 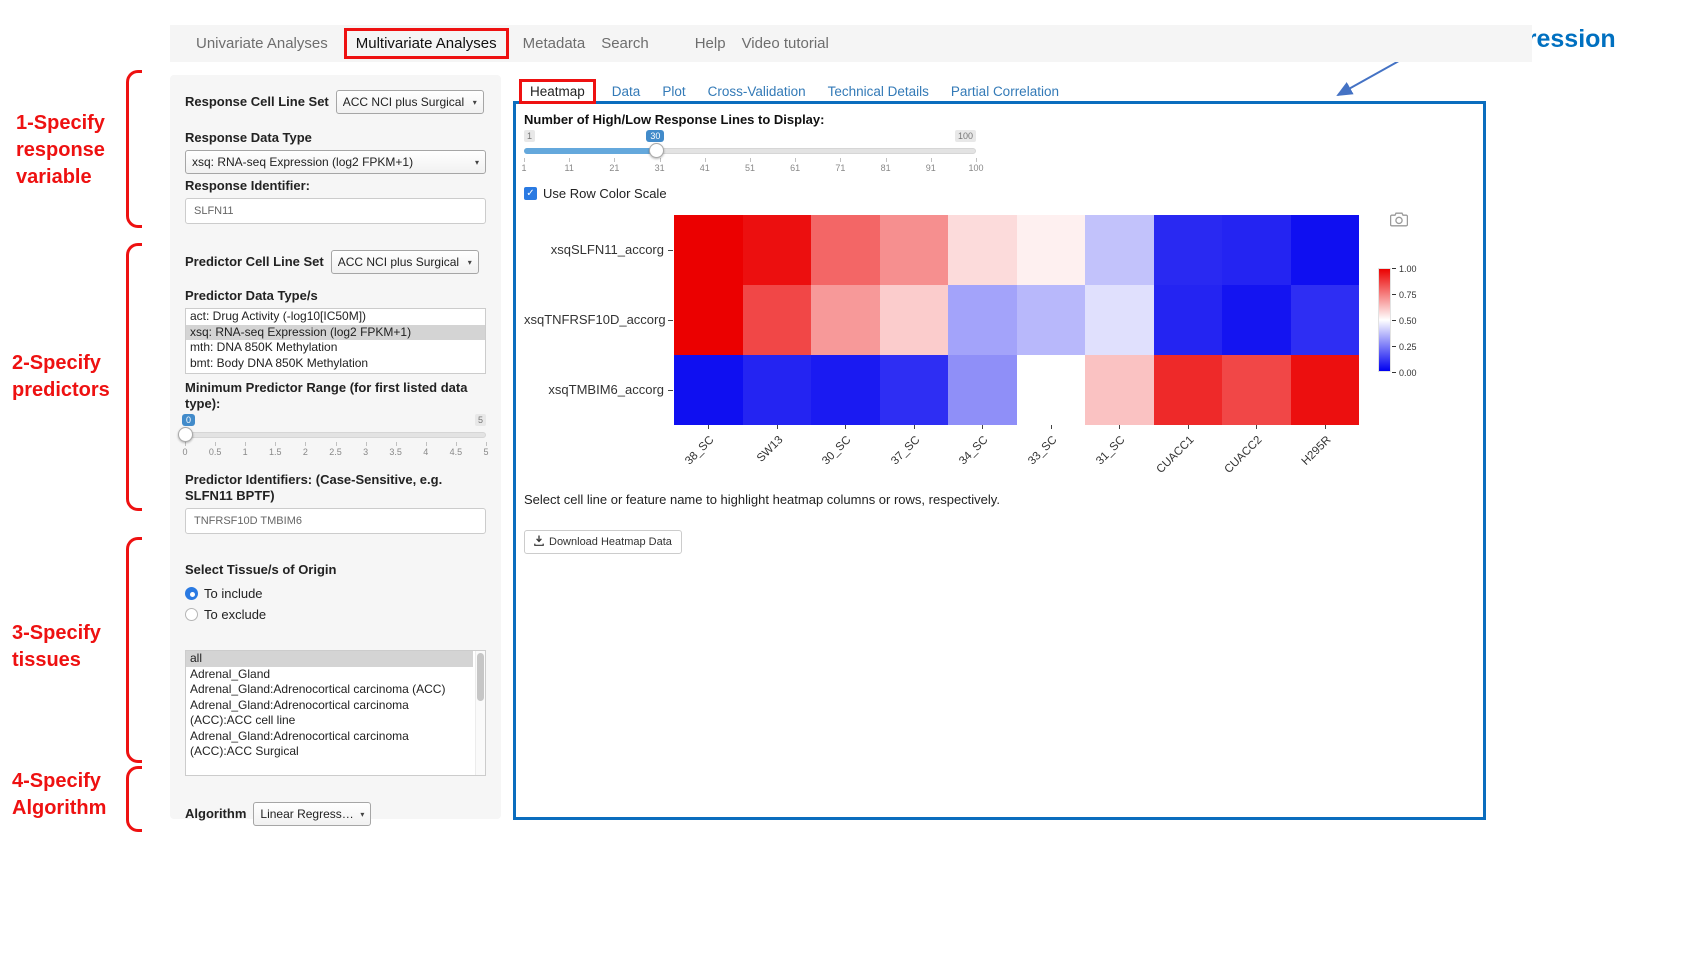 What do you see at coordinates (426, 43) in the screenshot?
I see `nav-item-multivariate-analyses: Multivariate Analyses` at bounding box center [426, 43].